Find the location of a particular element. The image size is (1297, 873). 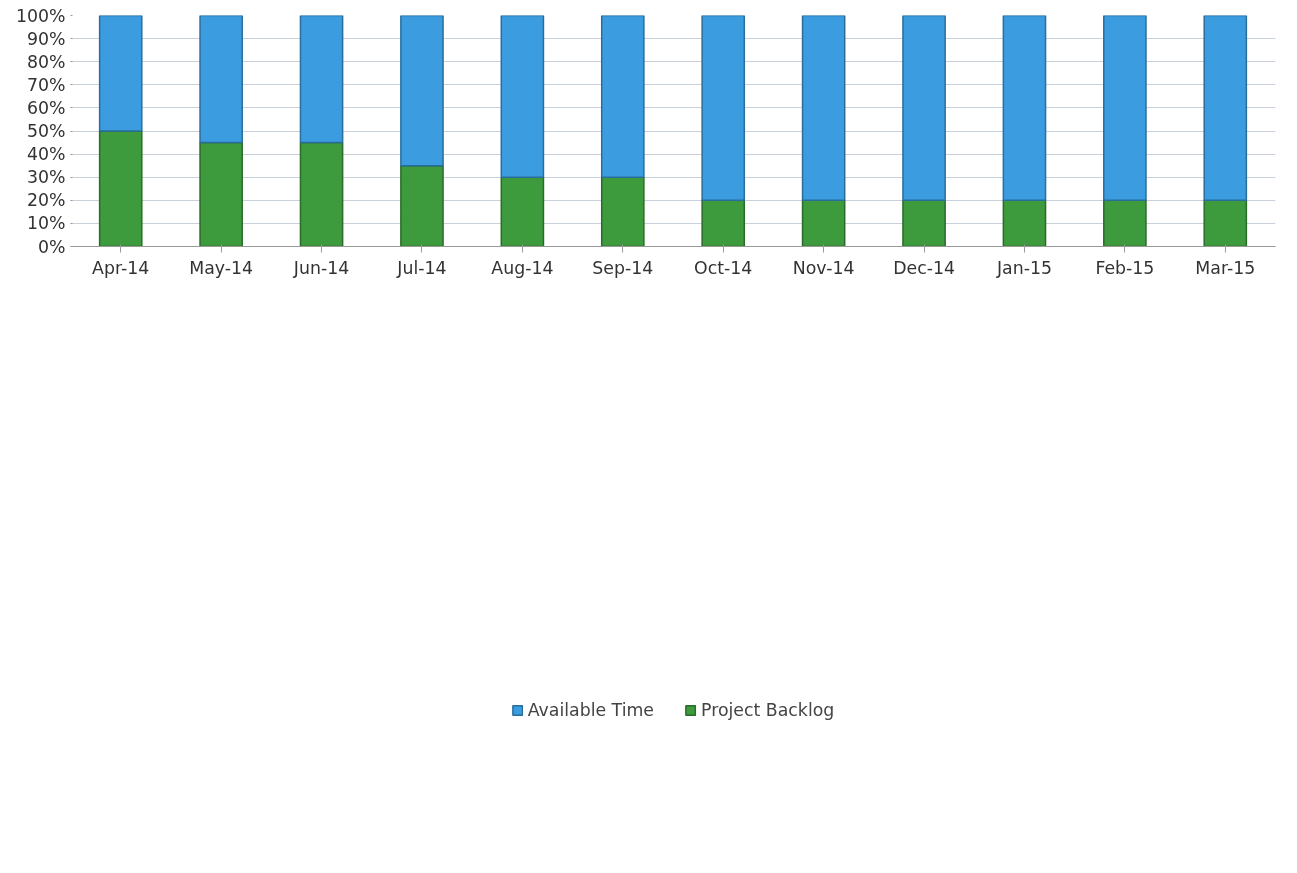

x-tick-label: Oct-14 is located at coordinates (723, 267).